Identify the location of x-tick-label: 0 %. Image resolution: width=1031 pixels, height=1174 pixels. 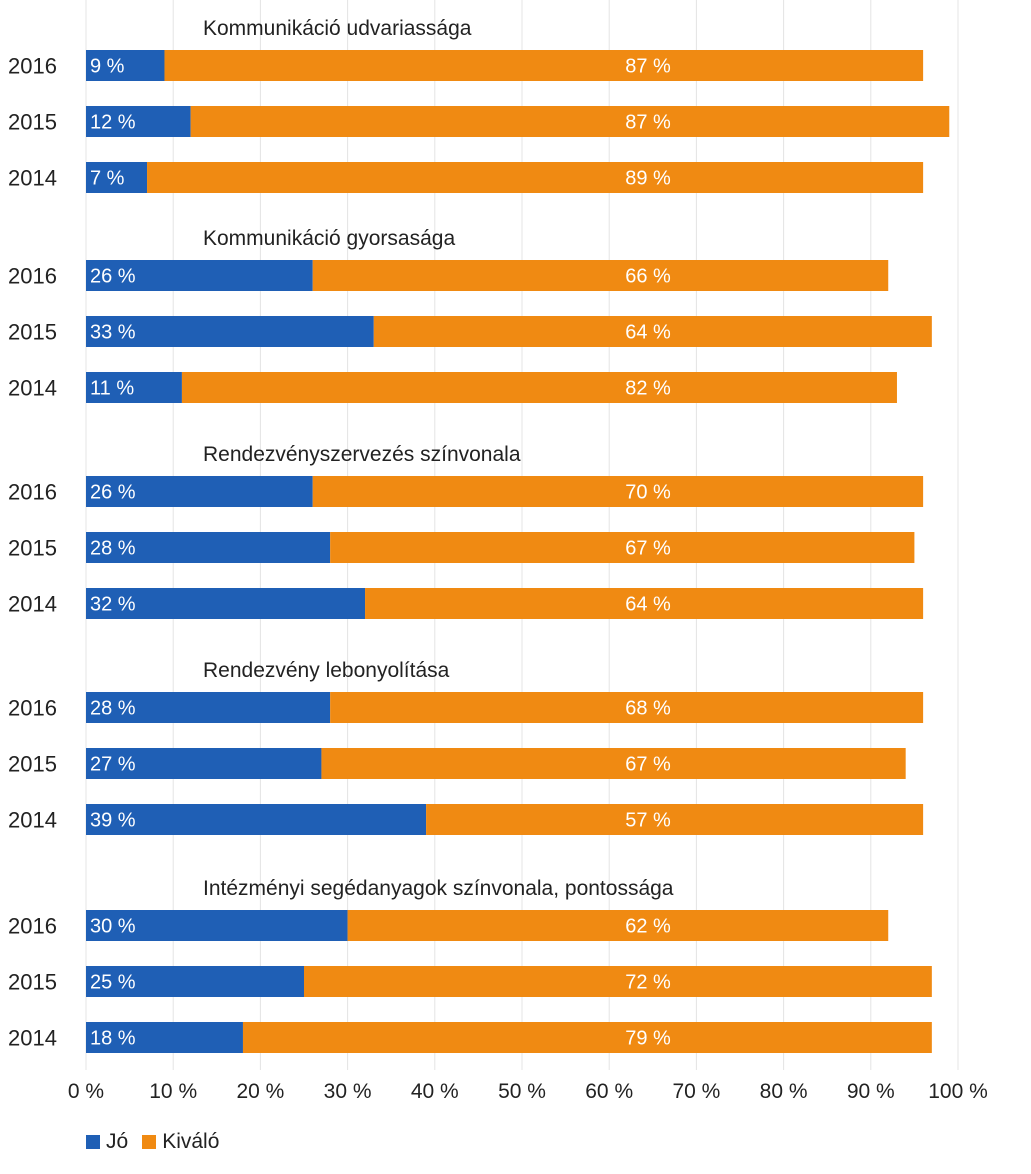
(86, 1091).